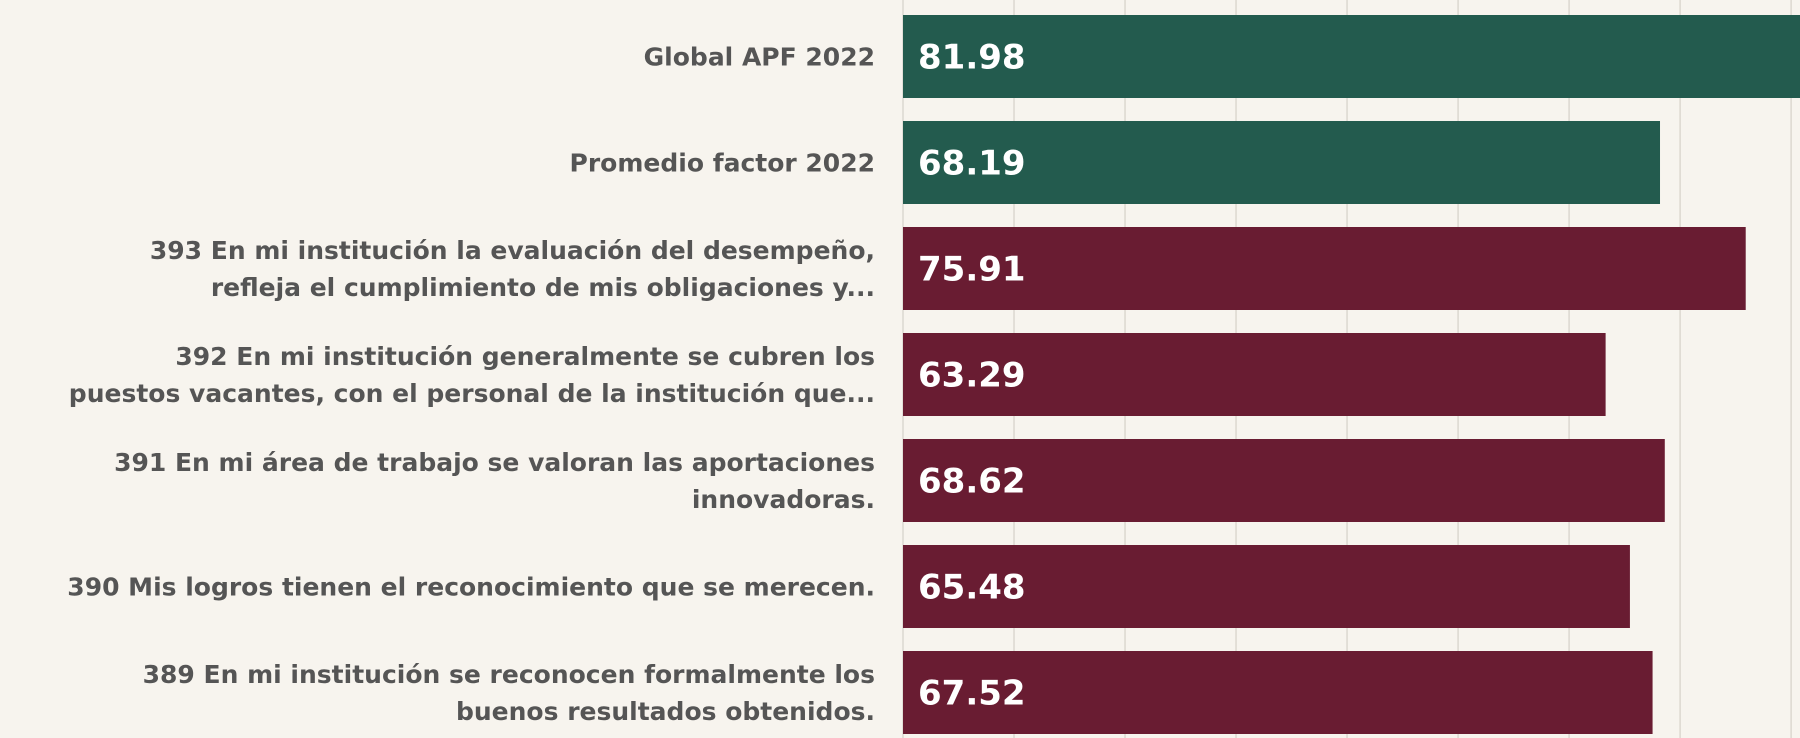 This screenshot has height=738, width=1800. Describe the element at coordinates (972, 588) in the screenshot. I see `value-label: 65.48` at that location.